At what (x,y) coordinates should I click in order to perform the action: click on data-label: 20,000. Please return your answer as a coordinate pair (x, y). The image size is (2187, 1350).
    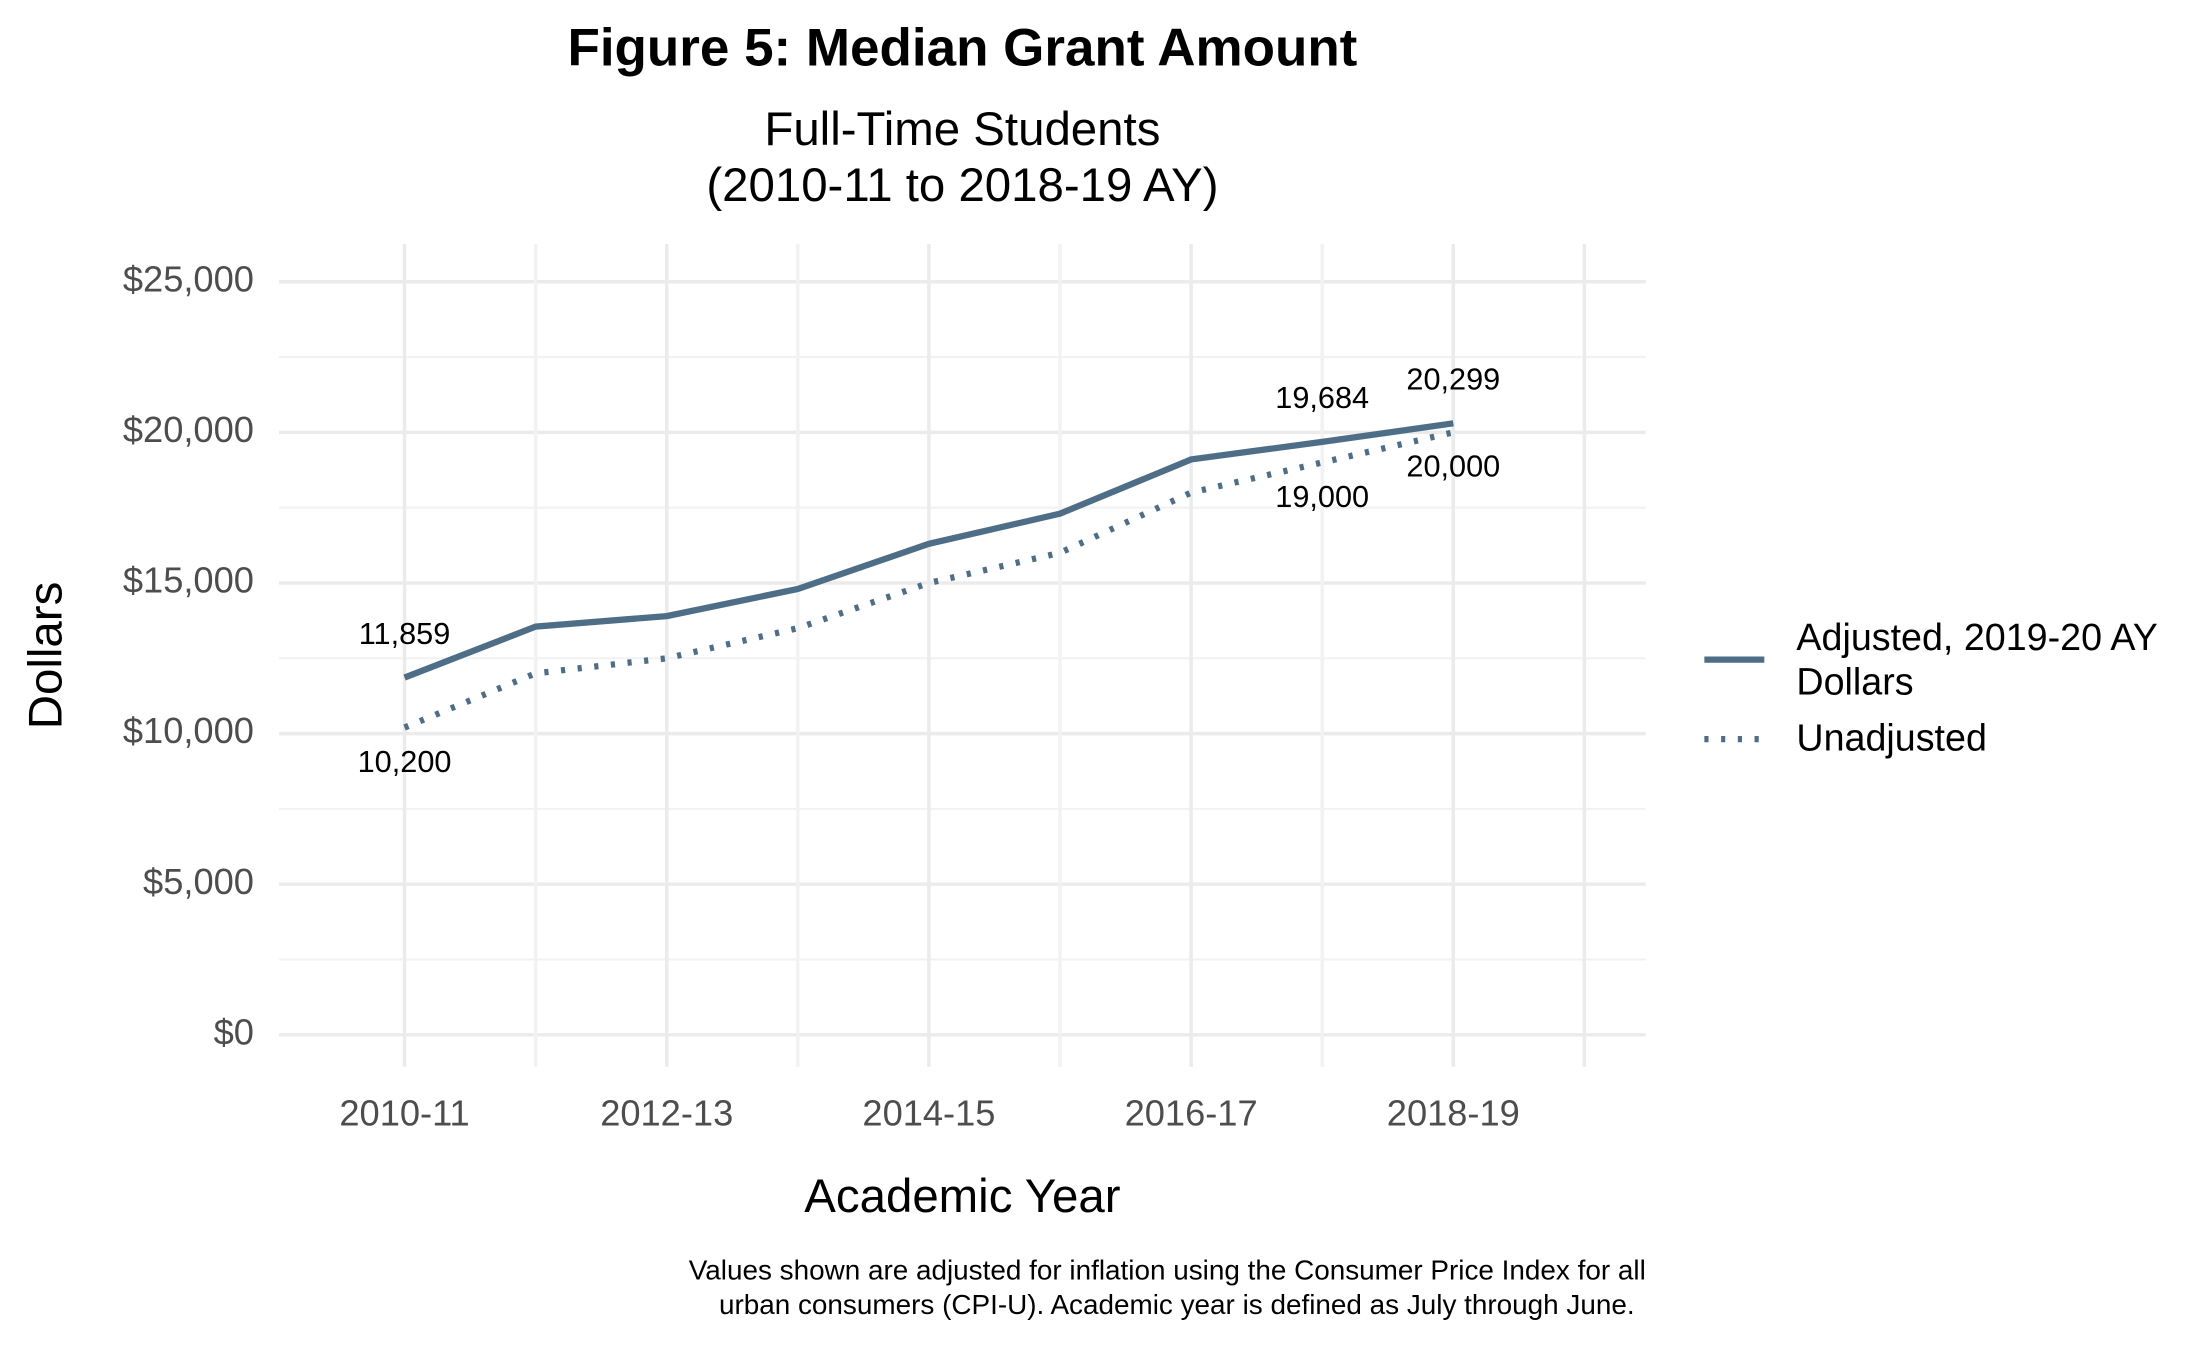
    Looking at the image, I should click on (1453, 466).